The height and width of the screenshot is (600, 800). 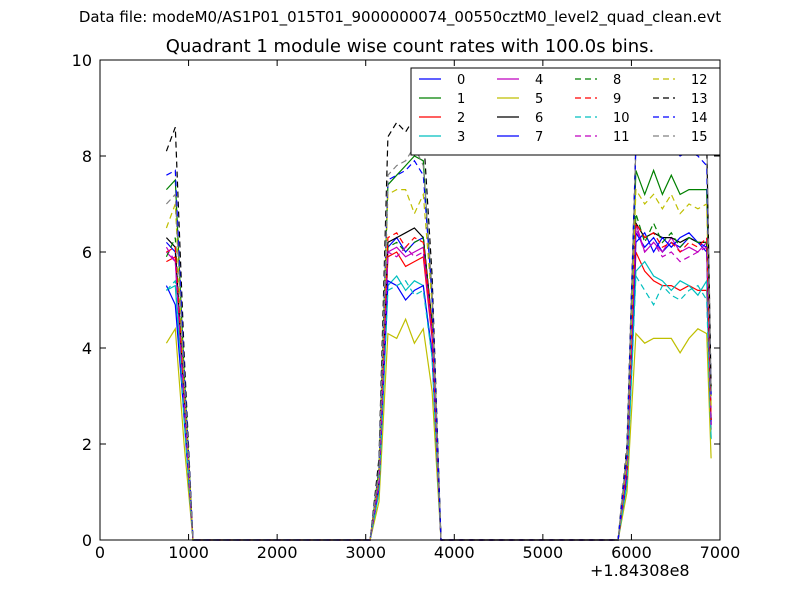 What do you see at coordinates (100, 552) in the screenshot?
I see `x-tick-label: 0` at bounding box center [100, 552].